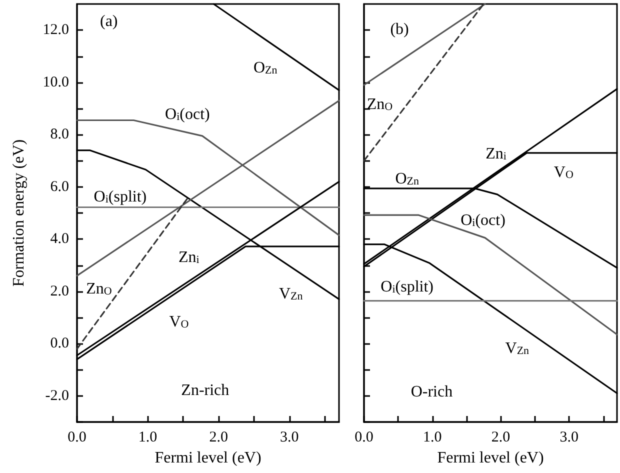 Image resolution: width=620 pixels, height=473 pixels. Describe the element at coordinates (59, 344) in the screenshot. I see `y-tick-label: 0.0` at that location.